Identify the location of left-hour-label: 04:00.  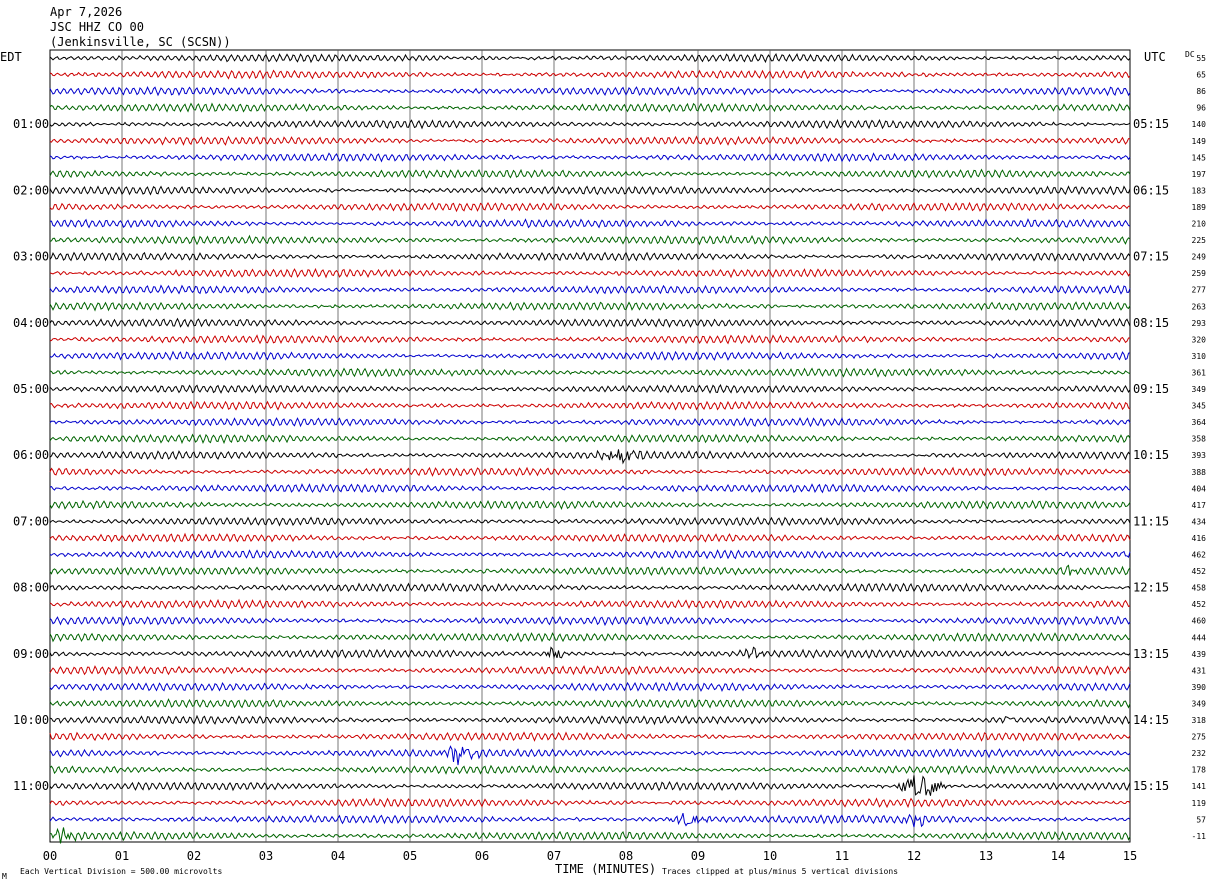
(31, 323).